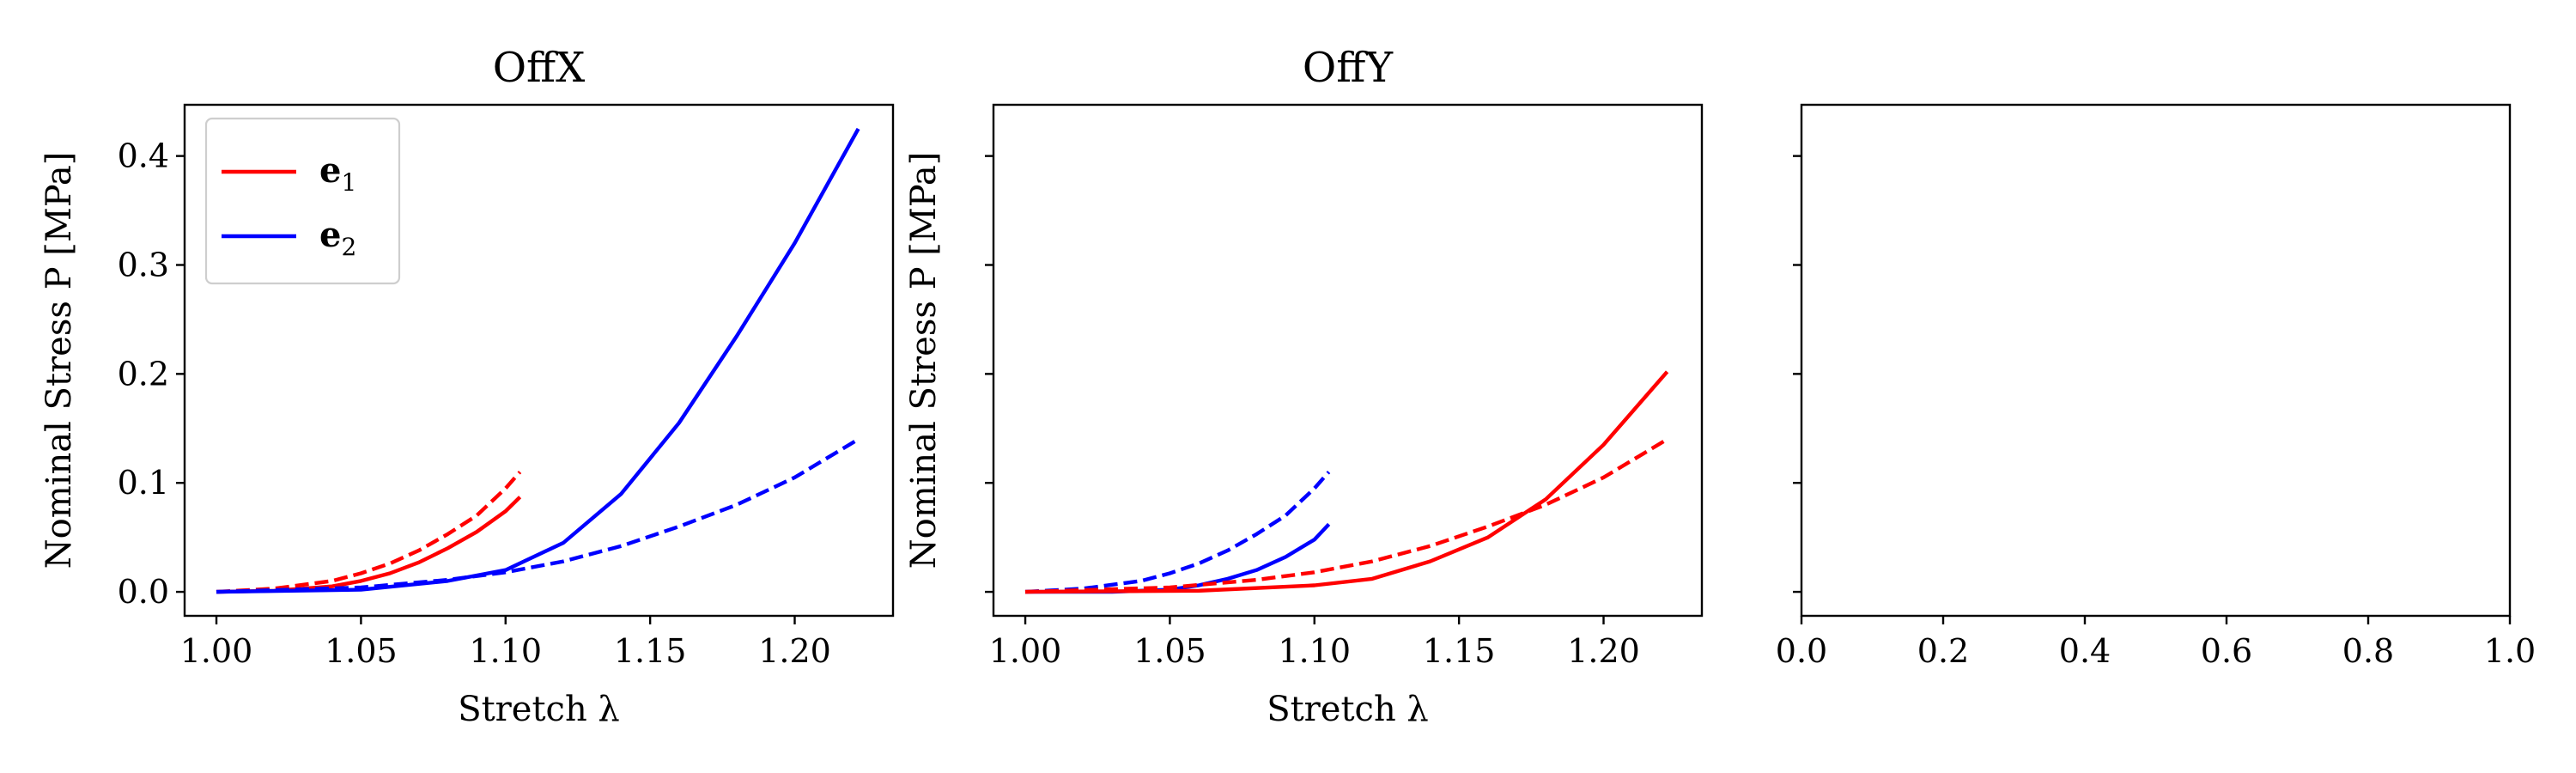 The image size is (2576, 773). I want to click on y-tick-label: 0.2, so click(143, 374).